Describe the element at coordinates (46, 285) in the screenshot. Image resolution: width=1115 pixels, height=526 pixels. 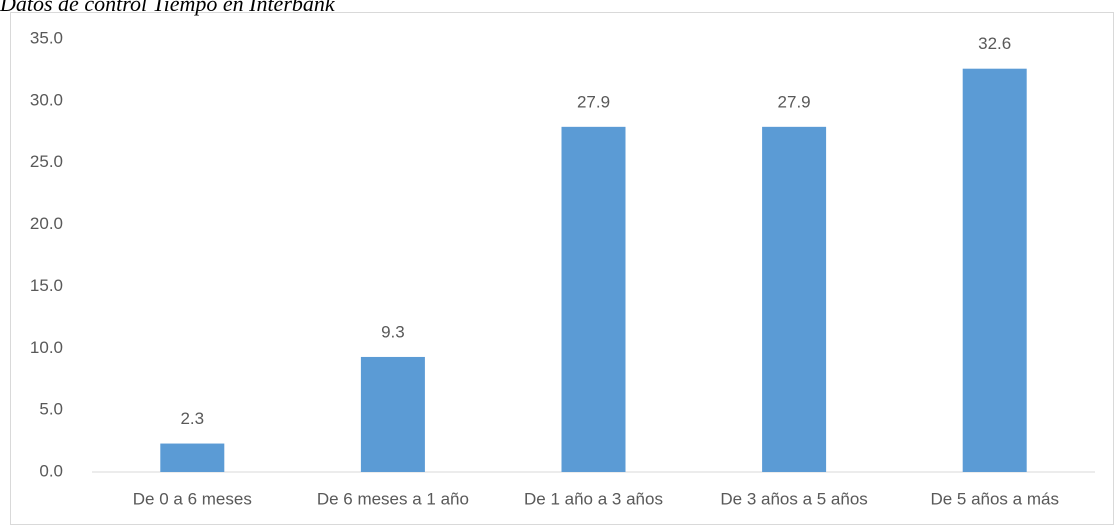
I see `y-tick-label: 15.0` at that location.